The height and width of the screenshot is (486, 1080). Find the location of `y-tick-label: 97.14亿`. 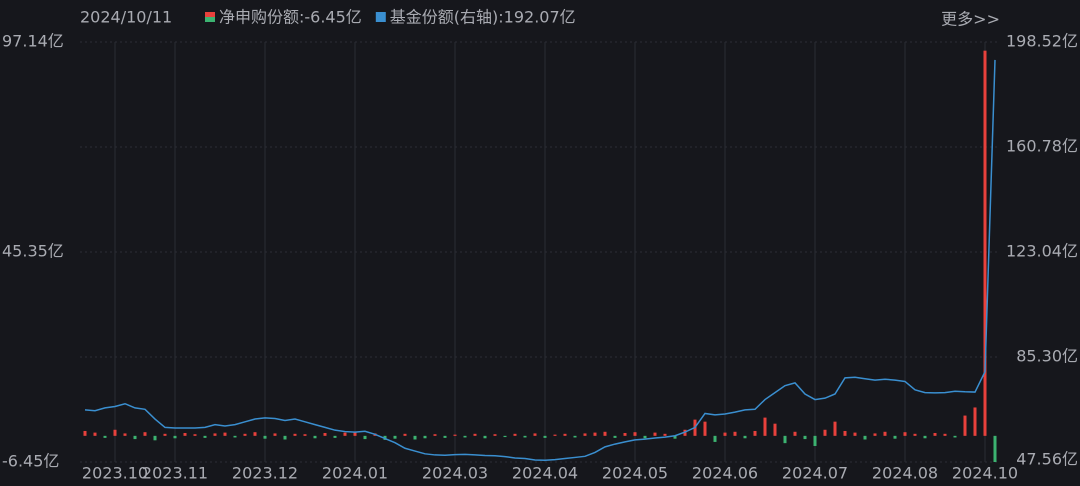

y-tick-label: 97.14亿 is located at coordinates (33, 41).